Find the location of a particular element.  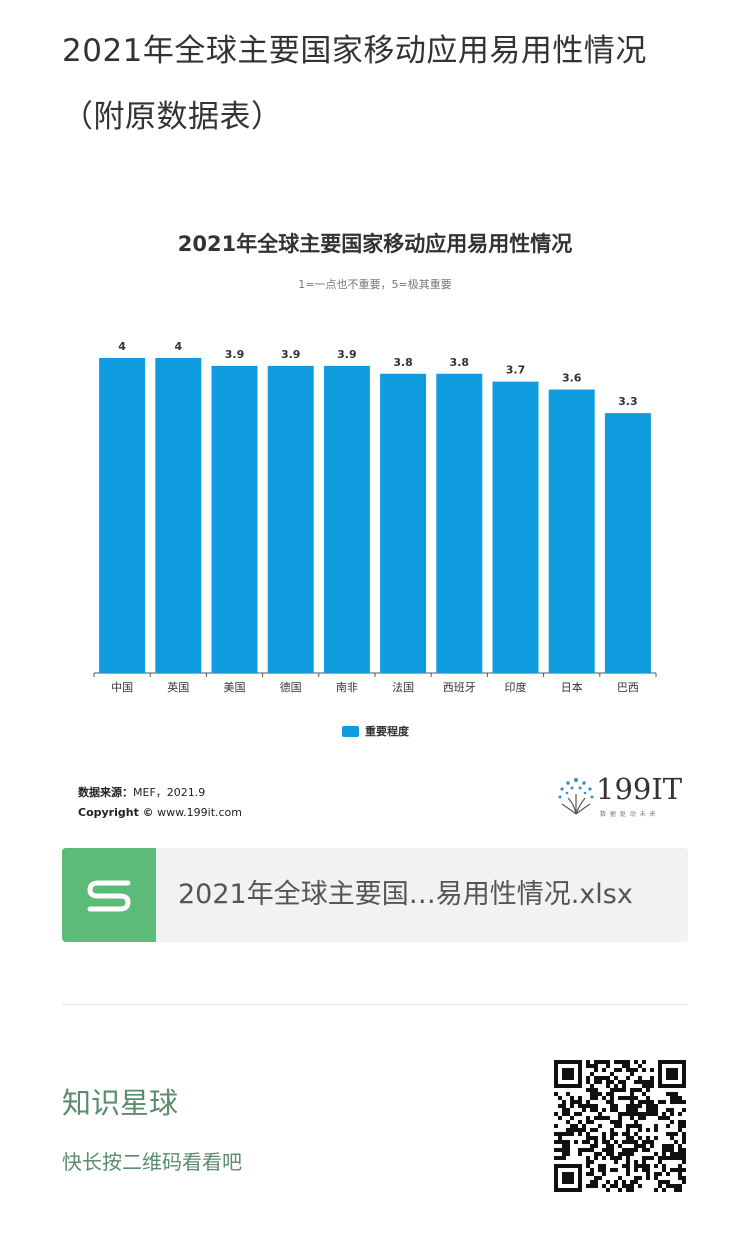

qr-code-icon is located at coordinates (620, 1126).